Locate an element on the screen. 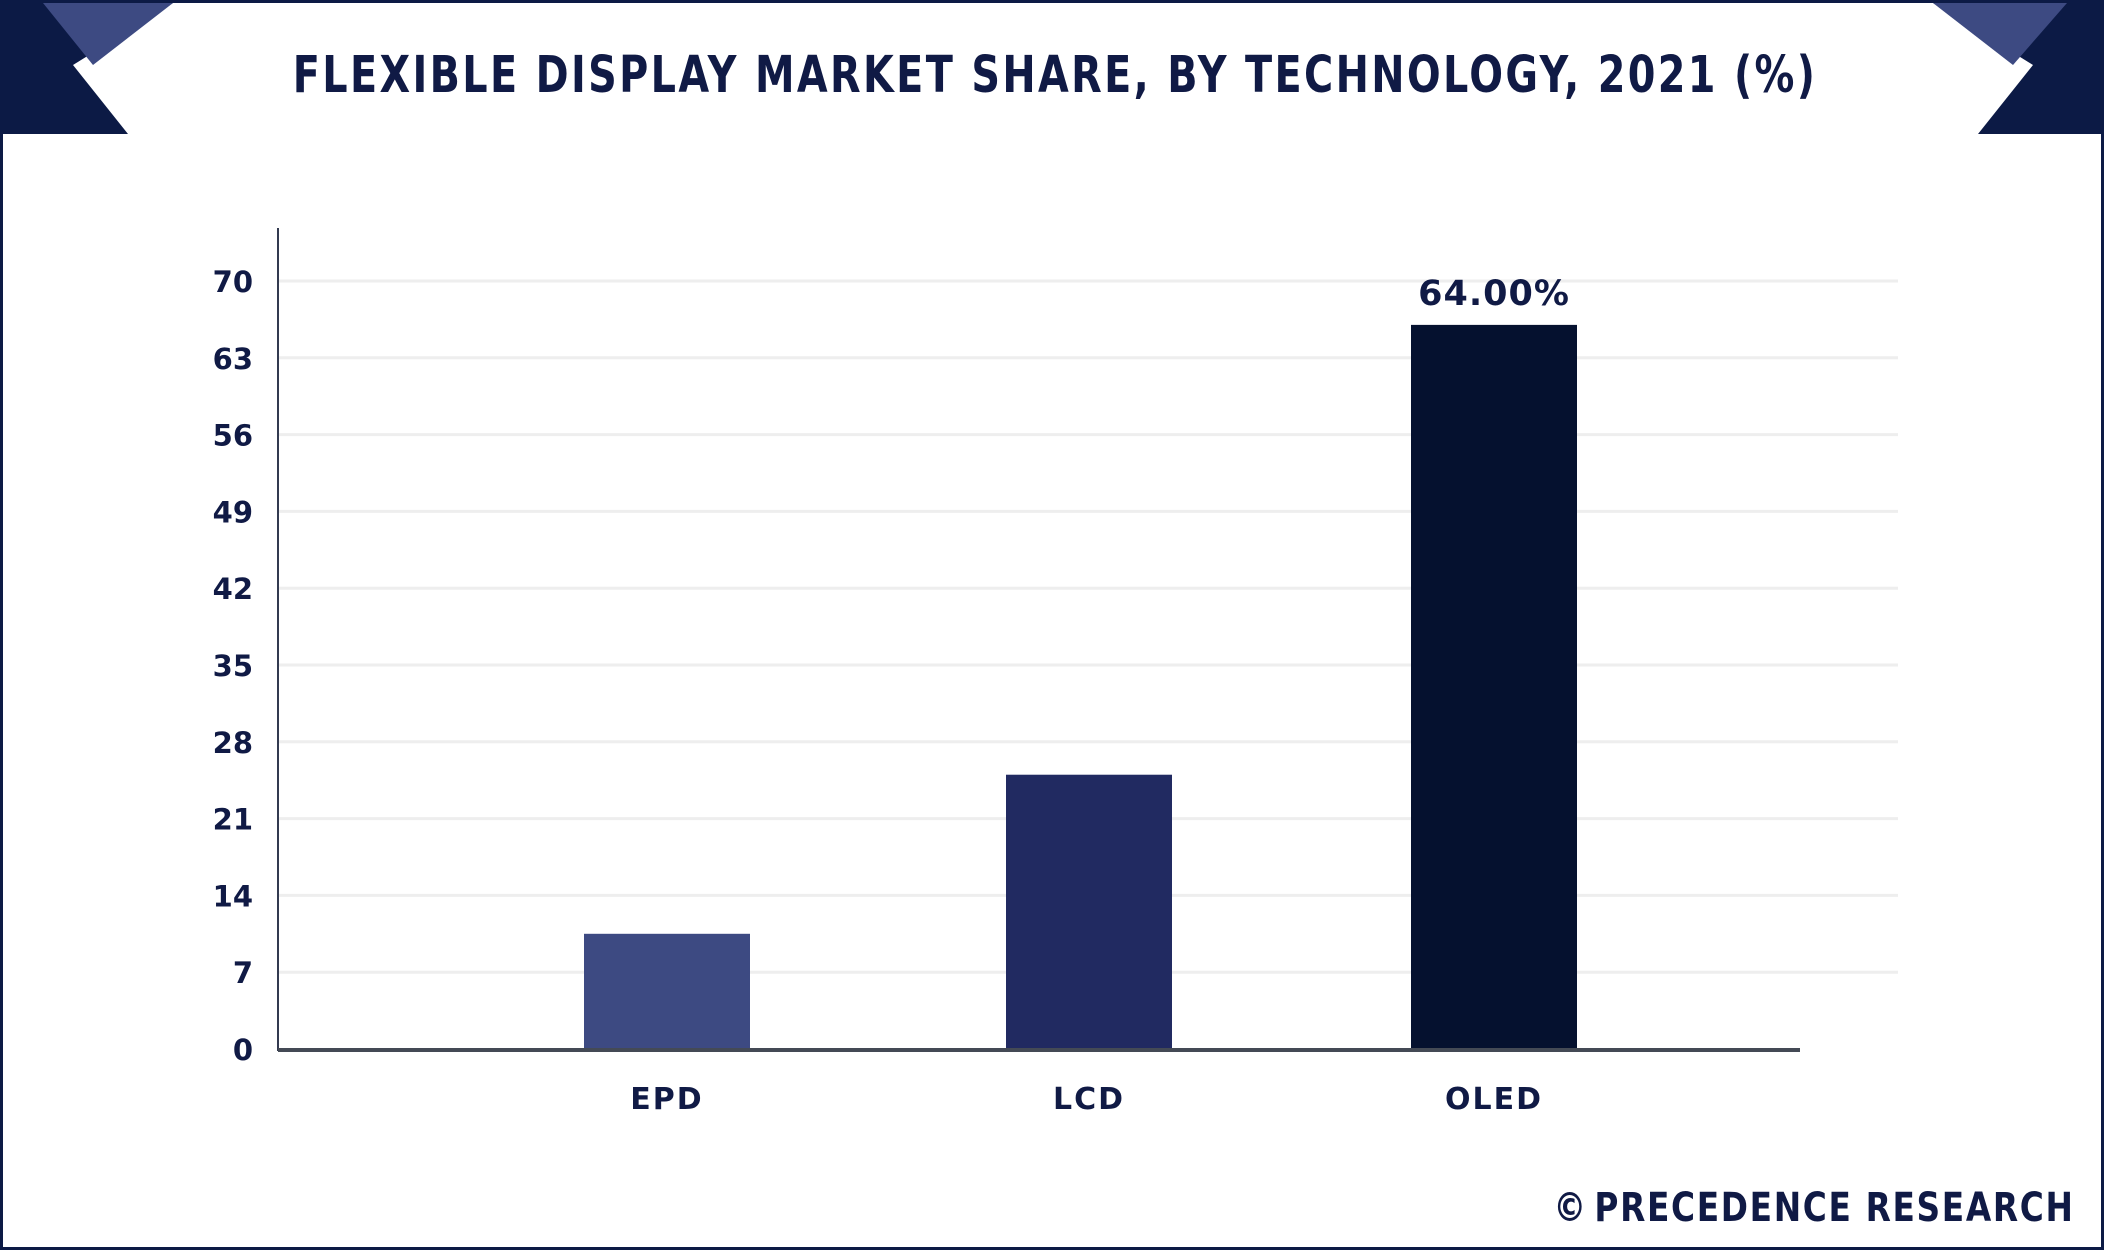 The width and height of the screenshot is (2104, 1250). x-axis-categories: EPD LCD OLED is located at coordinates (1086, 1099).